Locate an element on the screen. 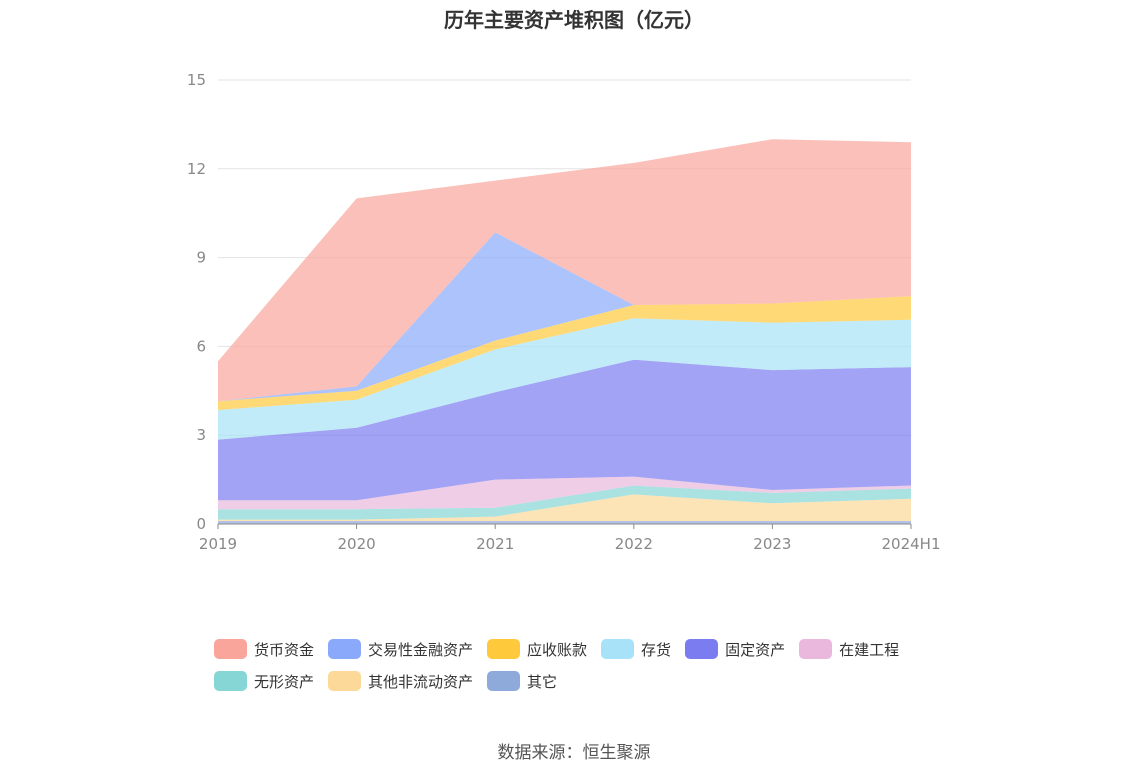 Image resolution: width=1148 pixels, height=776 pixels. legend-item: 应收账款 is located at coordinates (537, 649).